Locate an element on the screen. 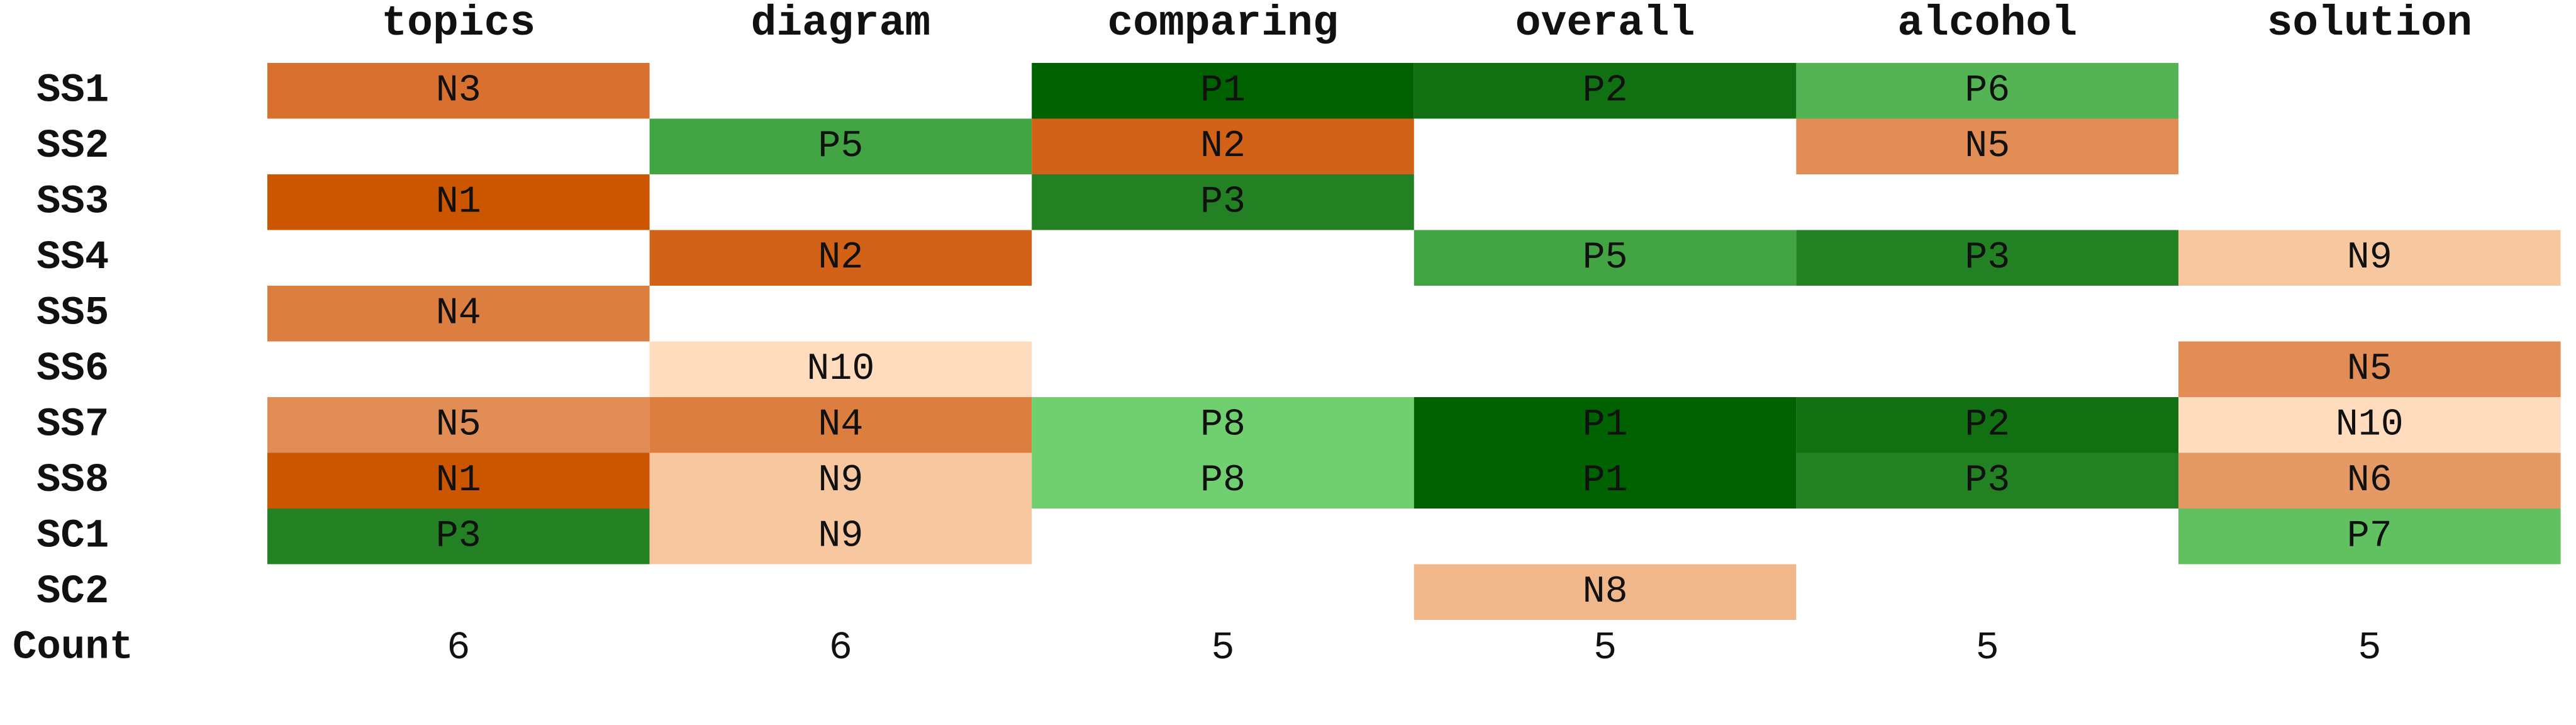 This screenshot has height=725, width=2576. column-header-comparing: comparing is located at coordinates (1222, 24).